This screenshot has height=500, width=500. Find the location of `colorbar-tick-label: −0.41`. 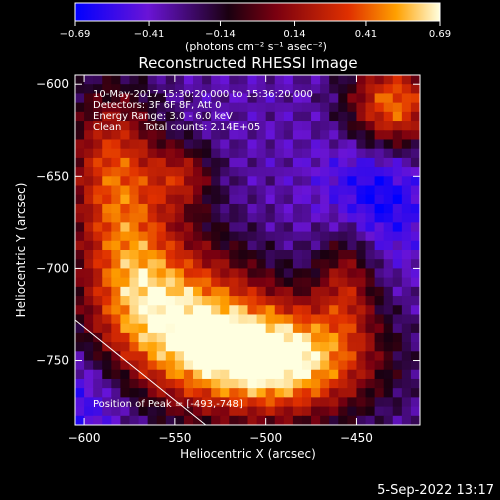

colorbar-tick-label: −0.41 is located at coordinates (149, 34).